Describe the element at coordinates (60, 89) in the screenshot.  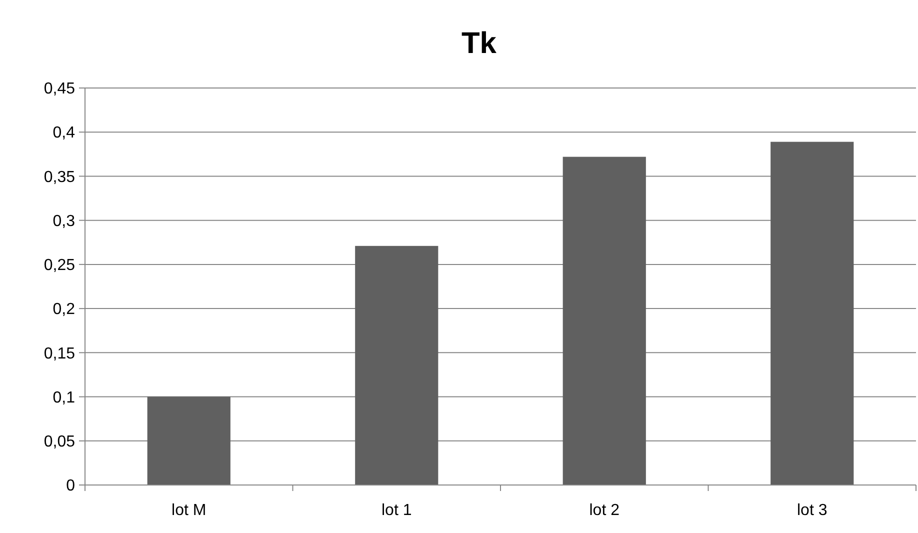
I see `y-tick-label: 0,45` at that location.